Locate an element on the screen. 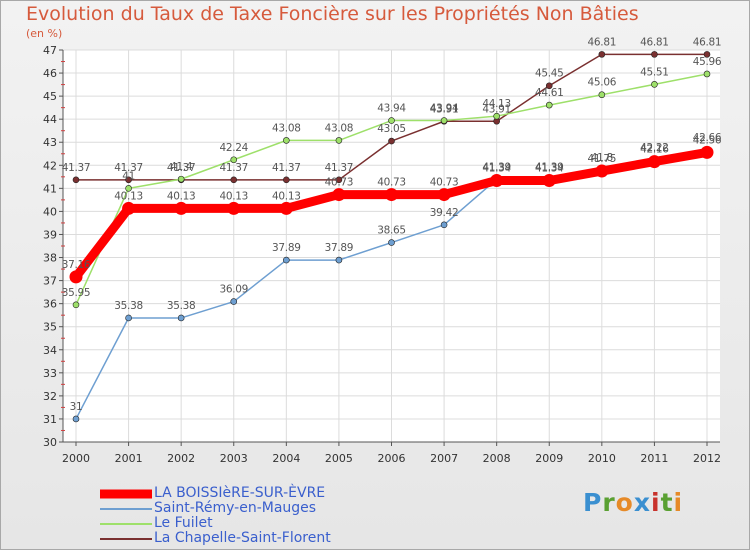  data-label: 39.42 is located at coordinates (444, 213).